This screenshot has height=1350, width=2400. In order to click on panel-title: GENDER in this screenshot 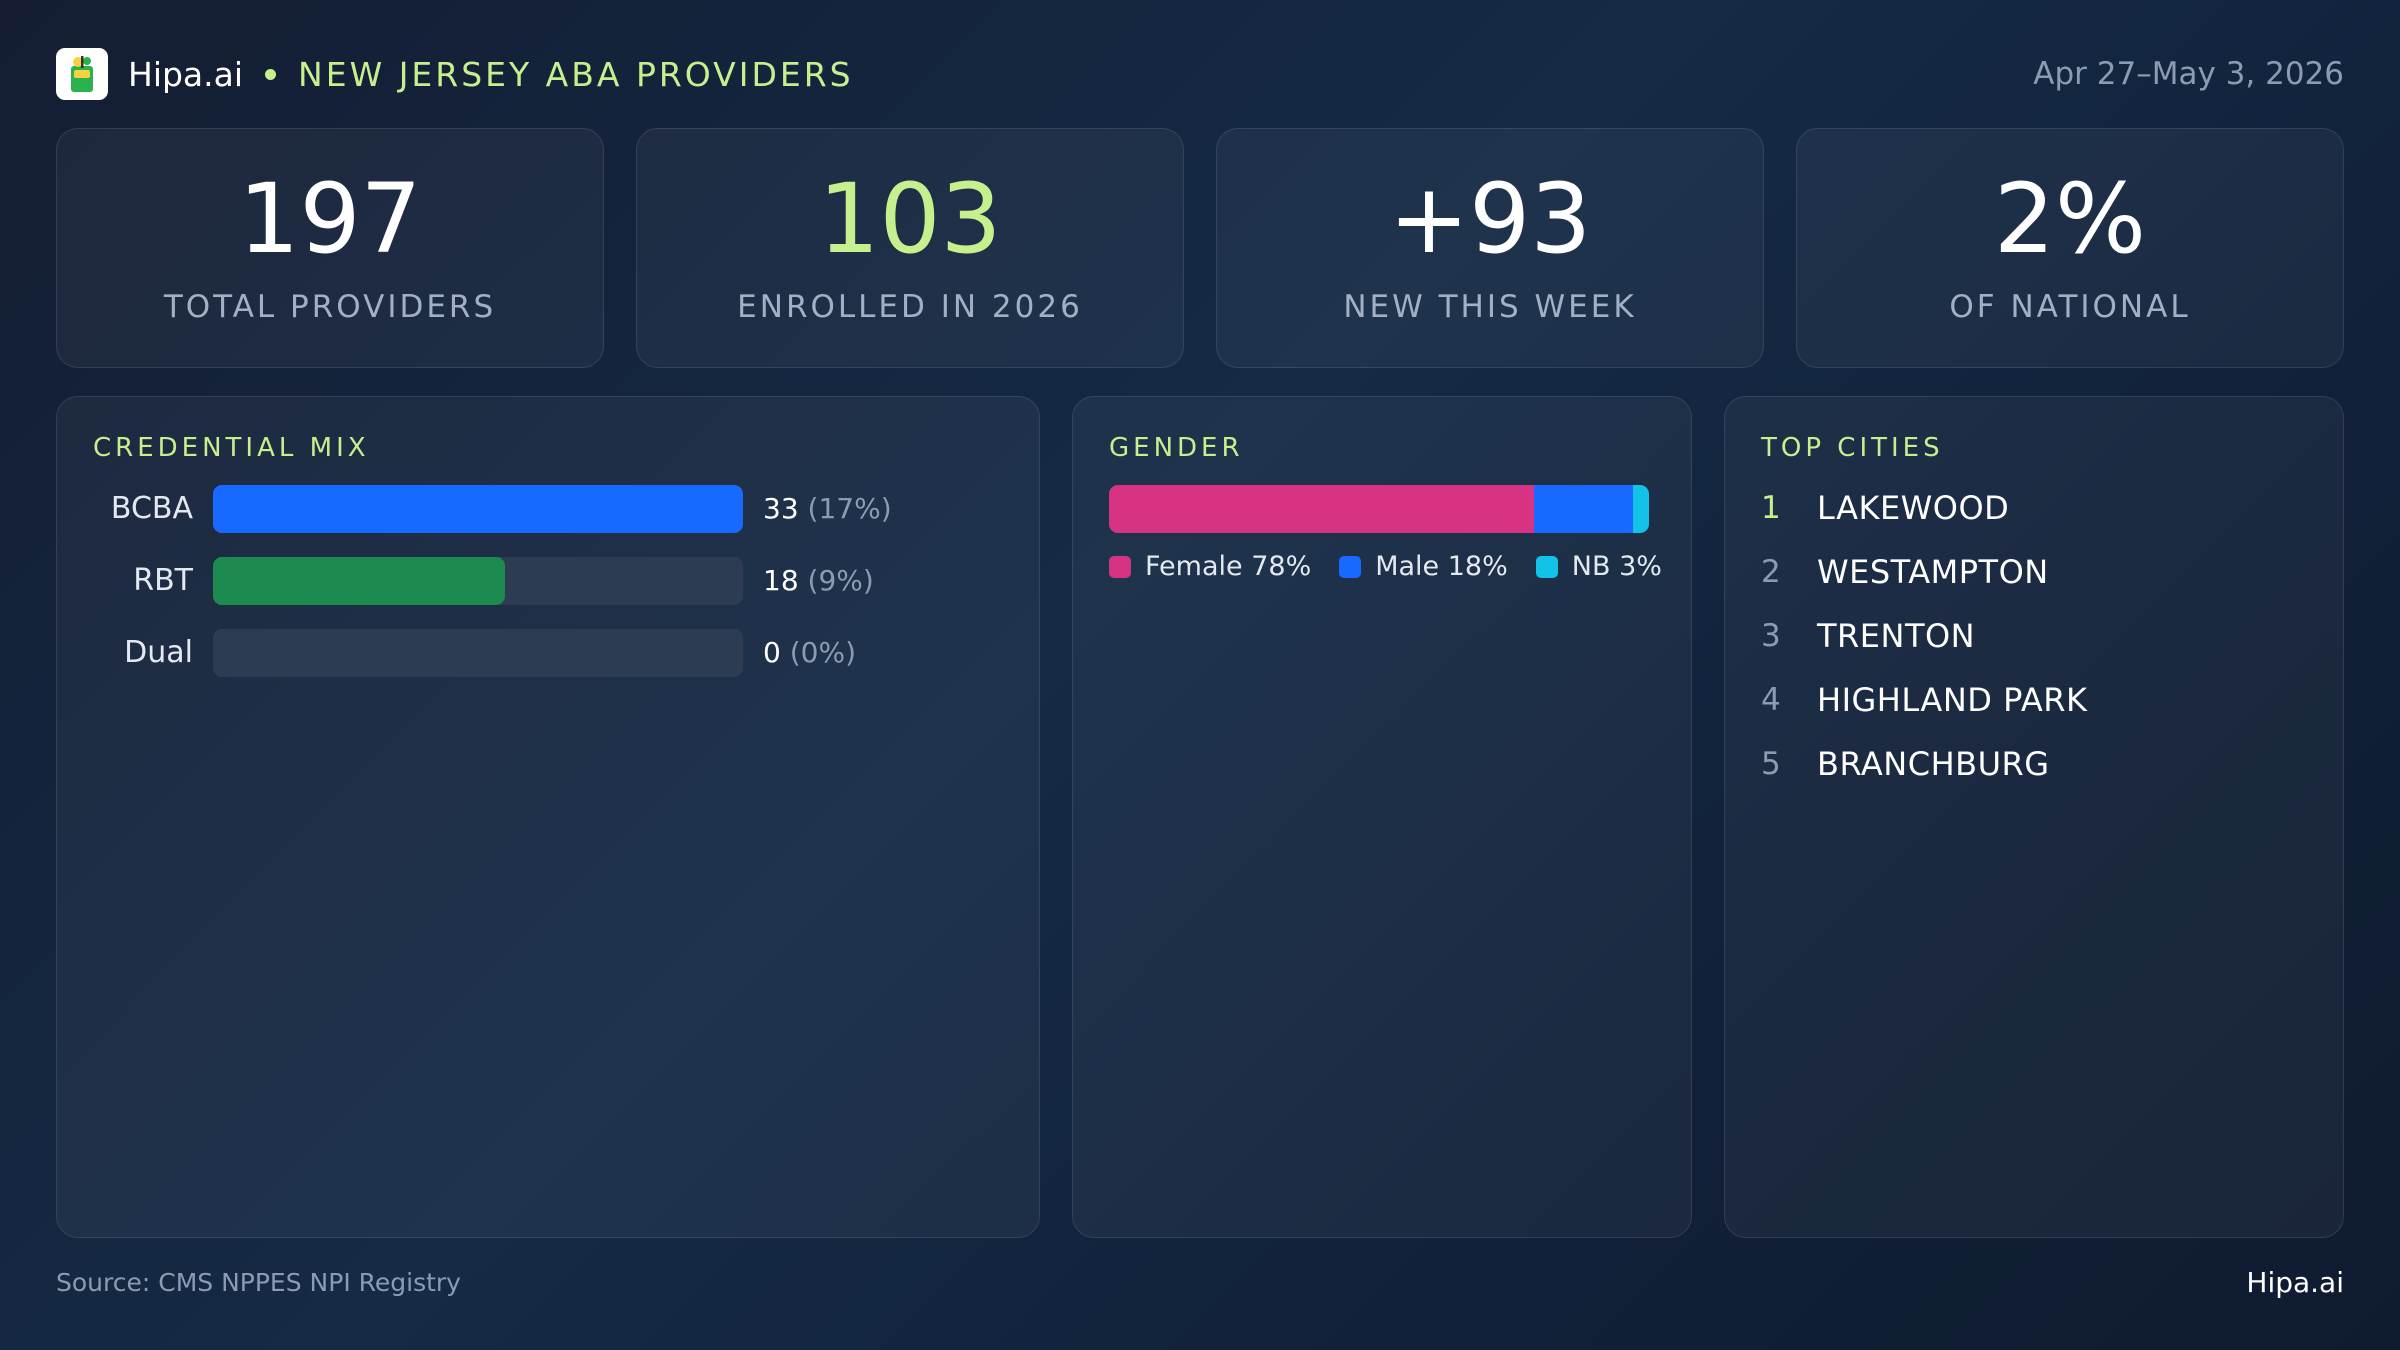, I will do `click(1176, 448)`.